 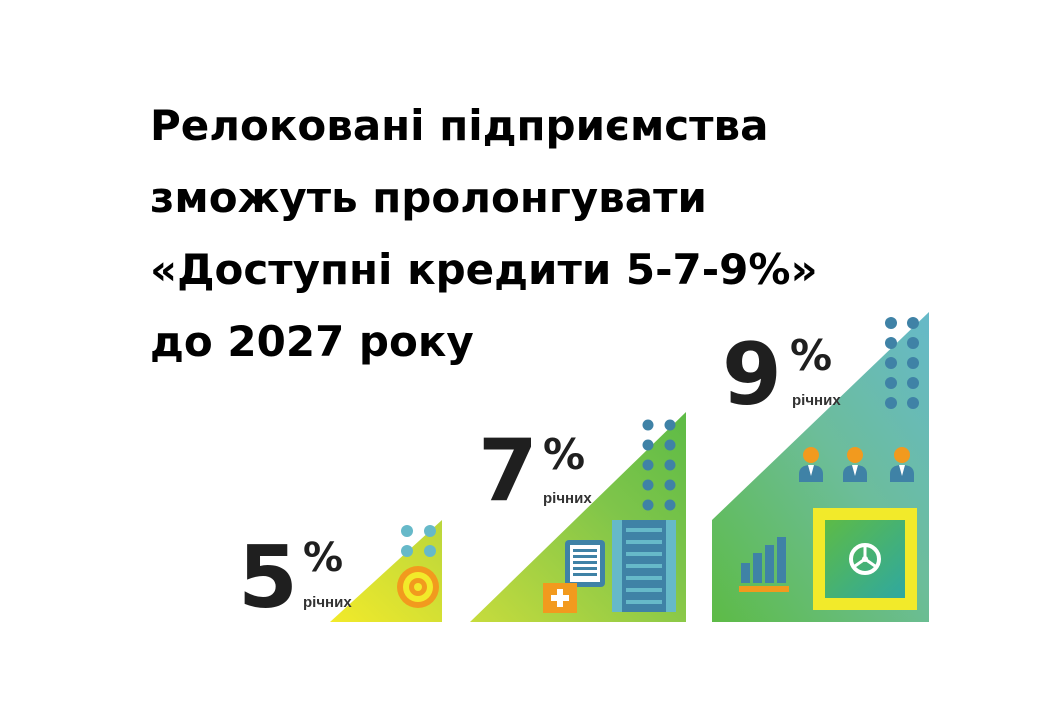 I want to click on plus-icon, so click(x=560, y=598).